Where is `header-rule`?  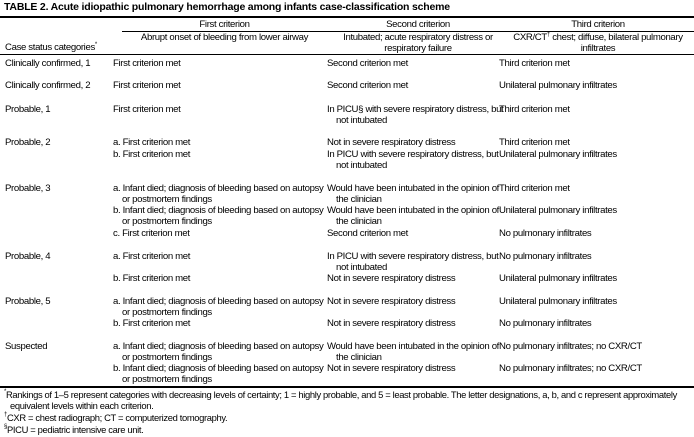
header-rule is located at coordinates (347, 54).